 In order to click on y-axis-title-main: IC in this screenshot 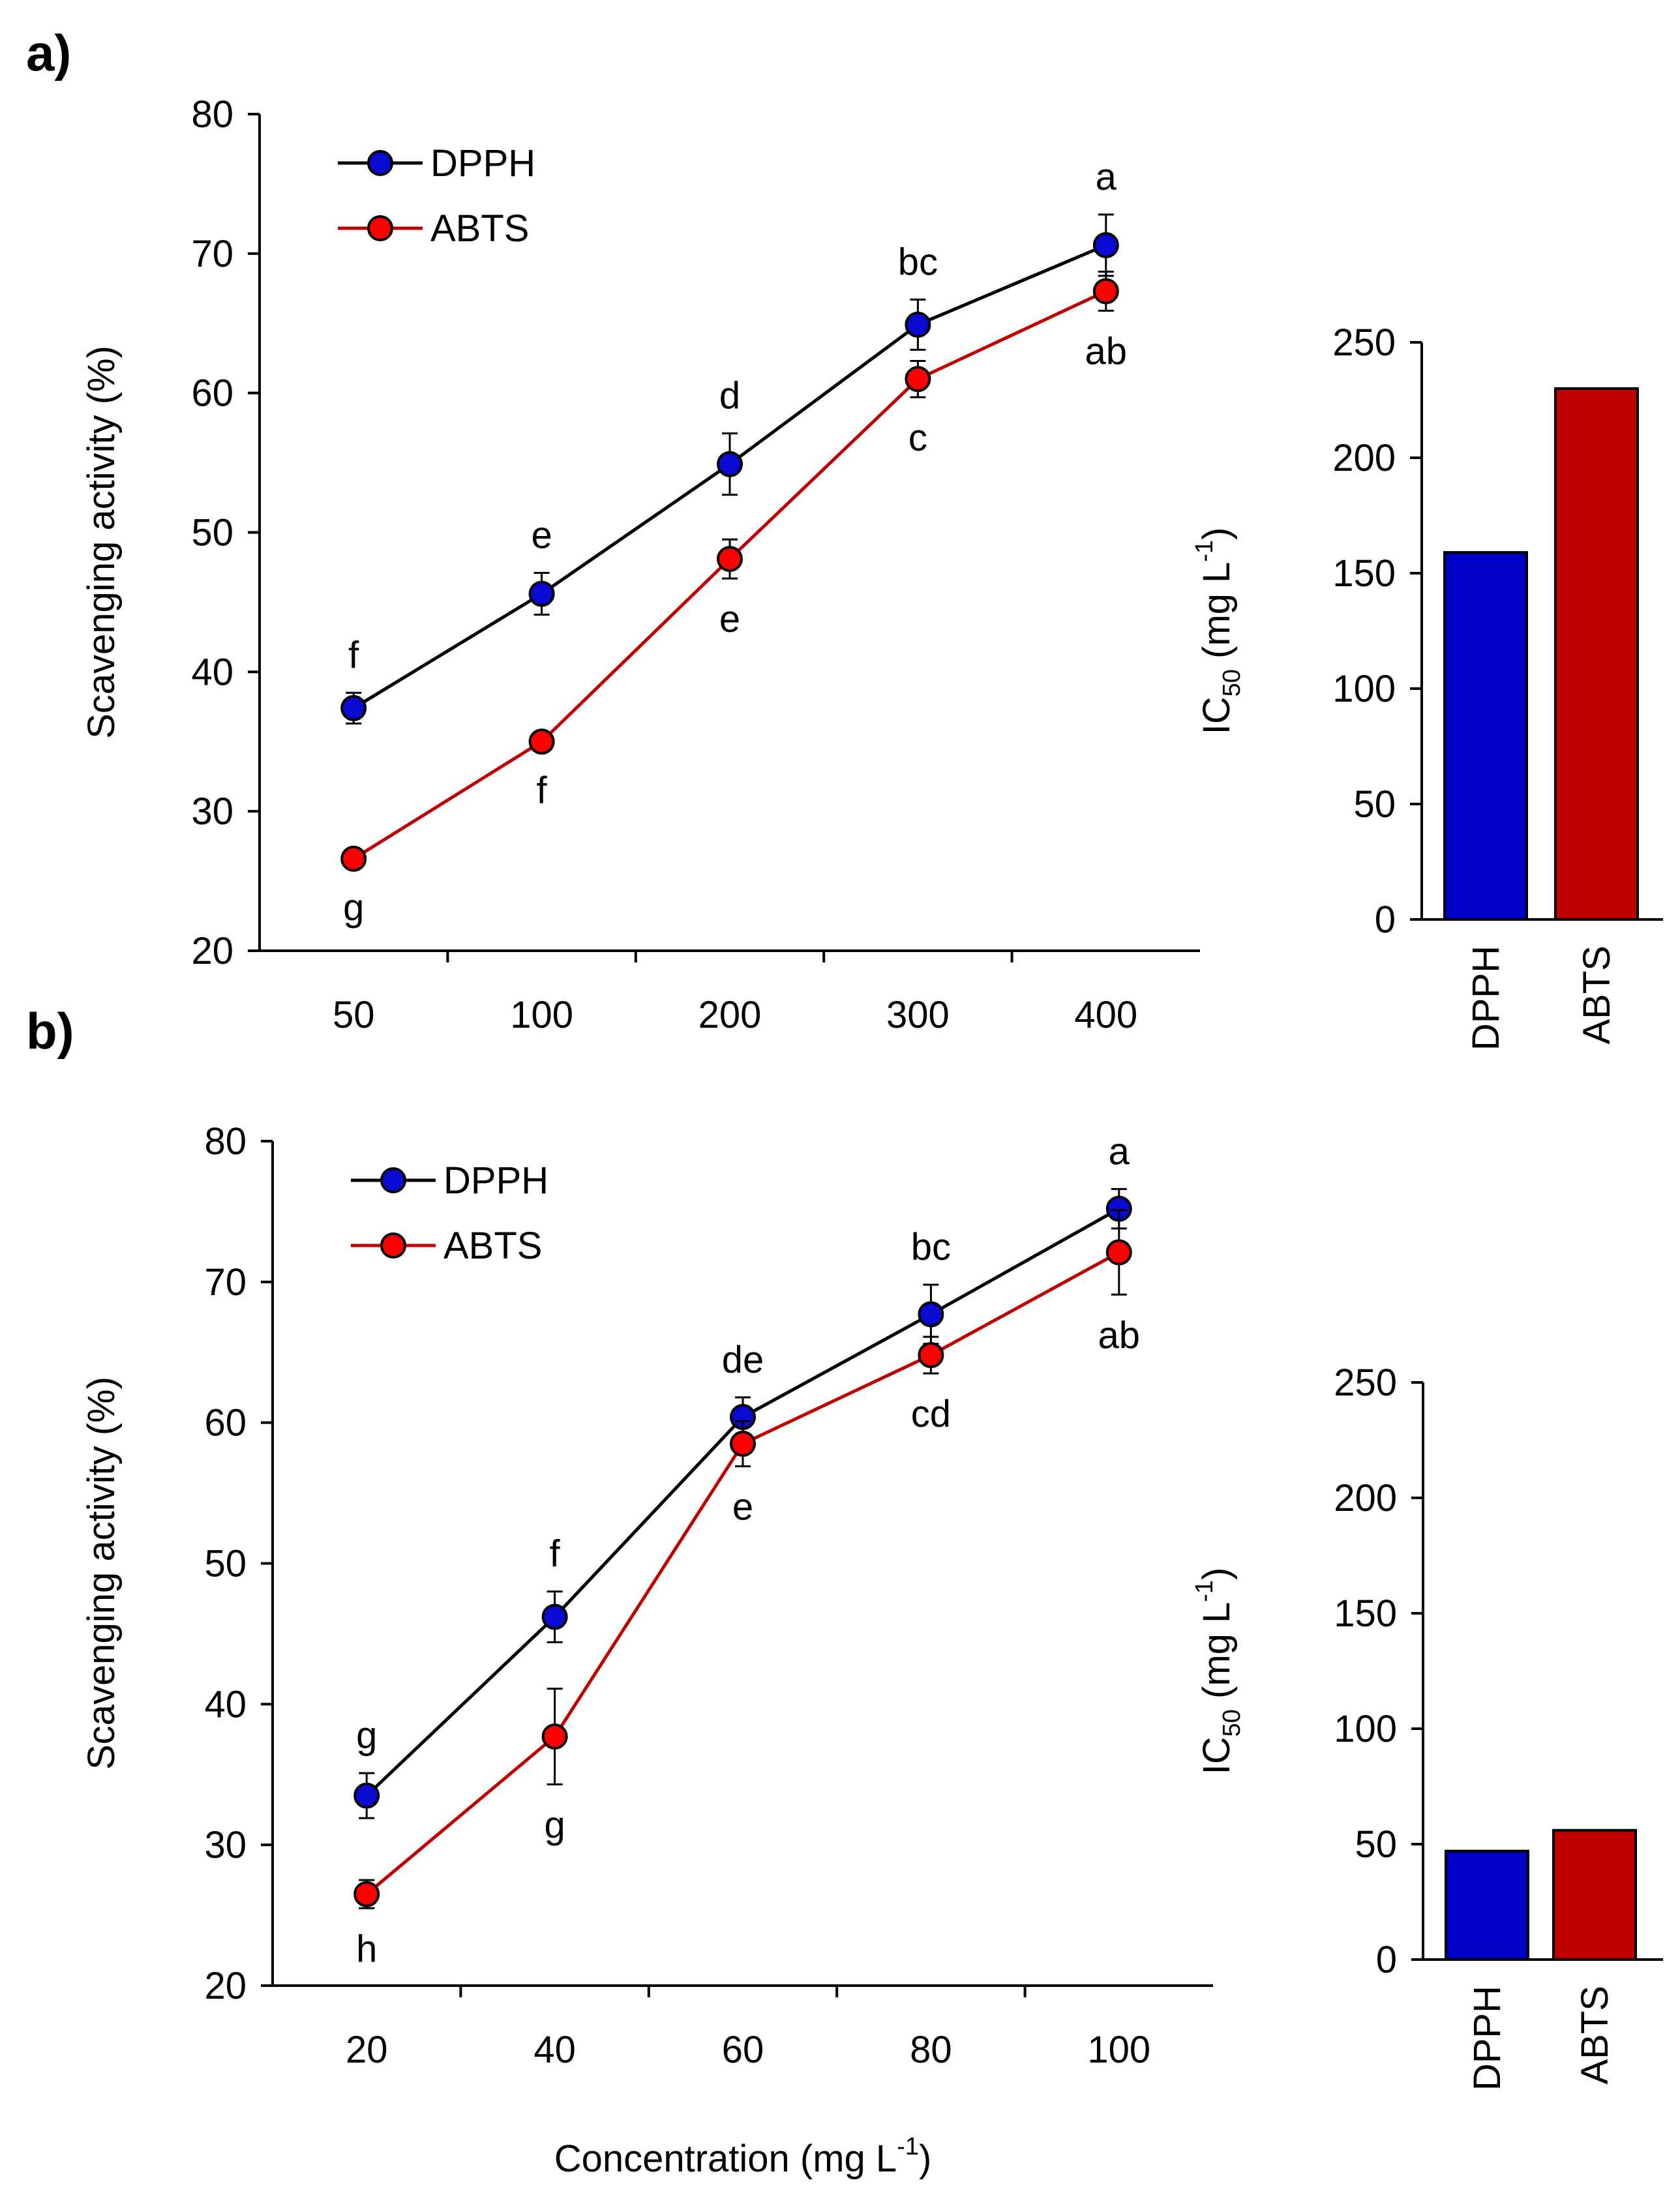, I will do `click(1217, 1755)`.